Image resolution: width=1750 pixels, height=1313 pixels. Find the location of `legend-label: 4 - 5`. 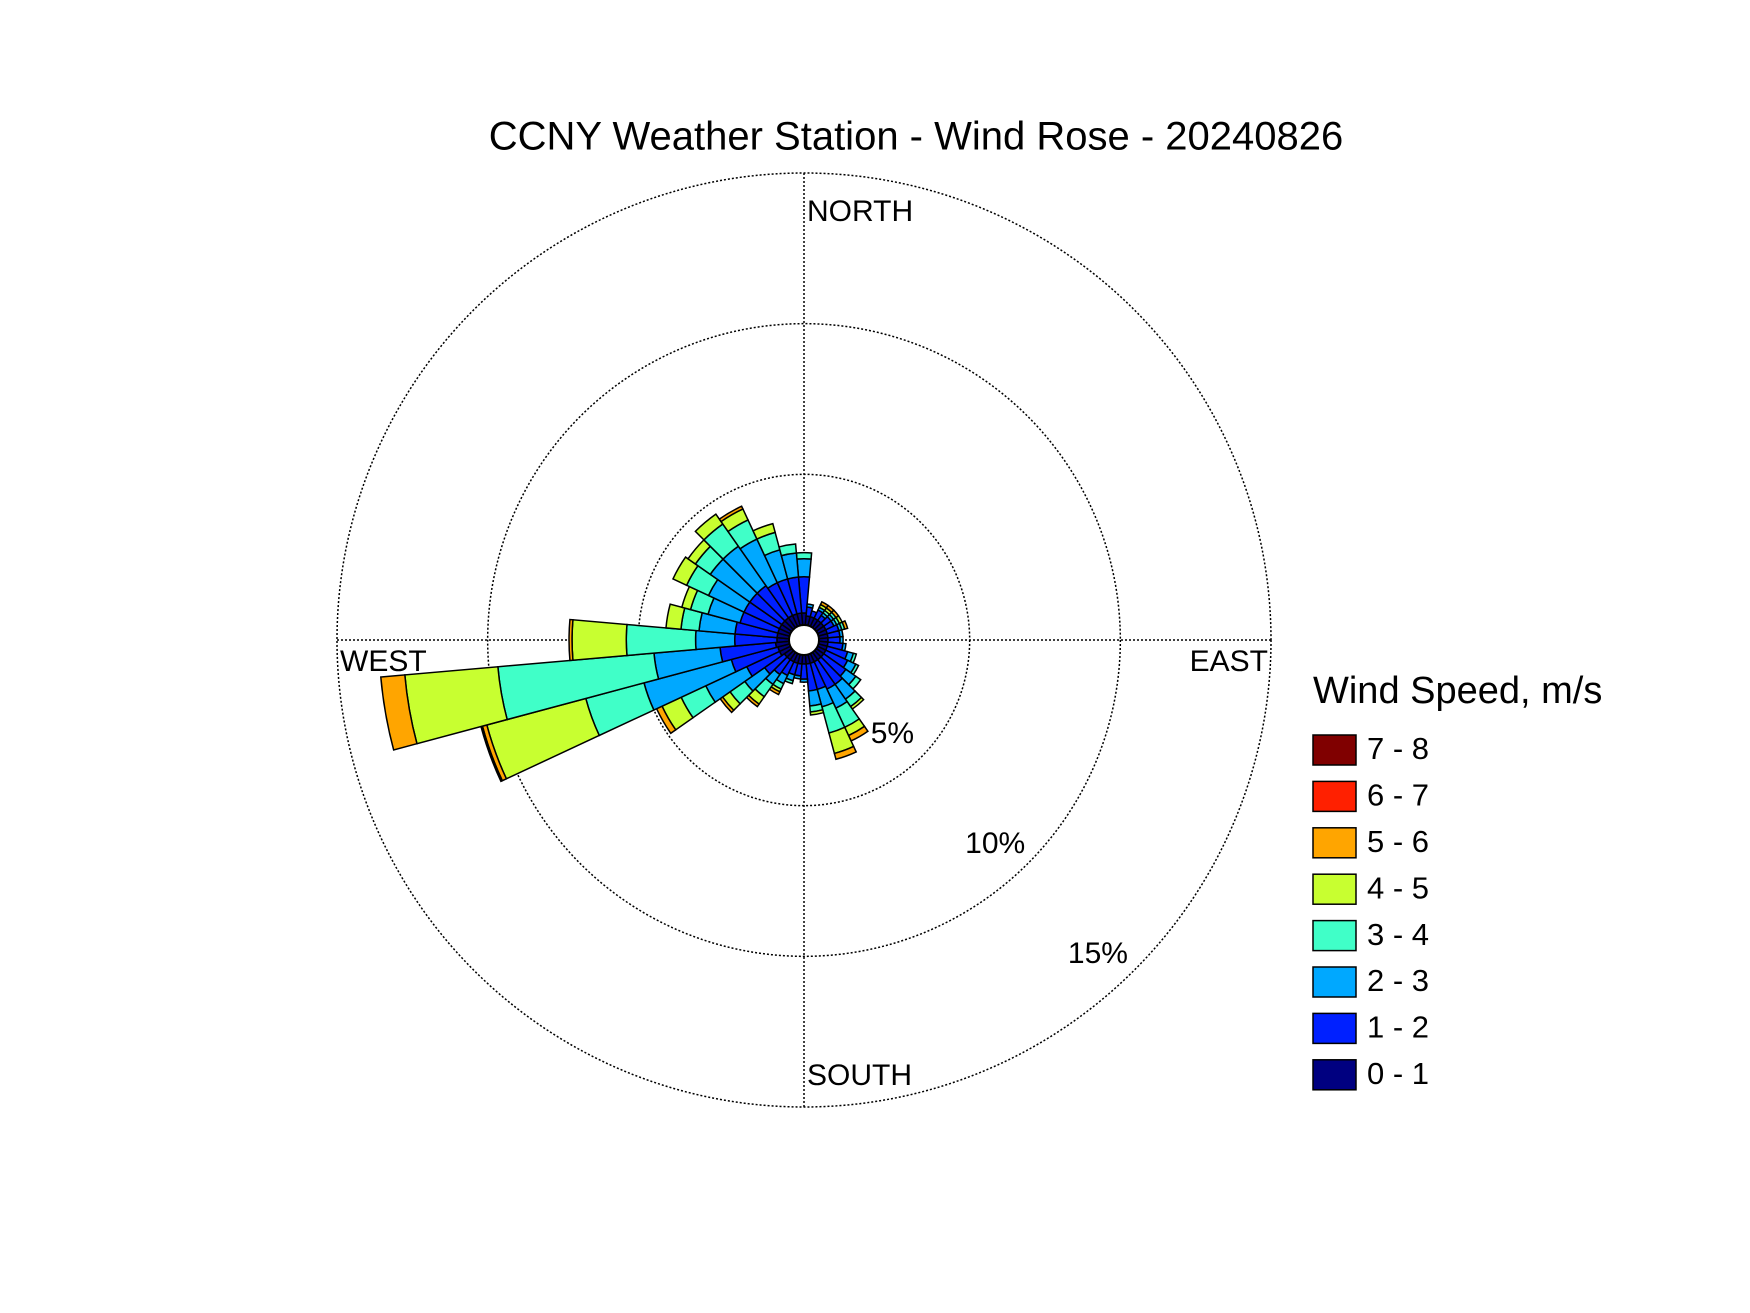

legend-label: 4 - 5 is located at coordinates (1398, 887).